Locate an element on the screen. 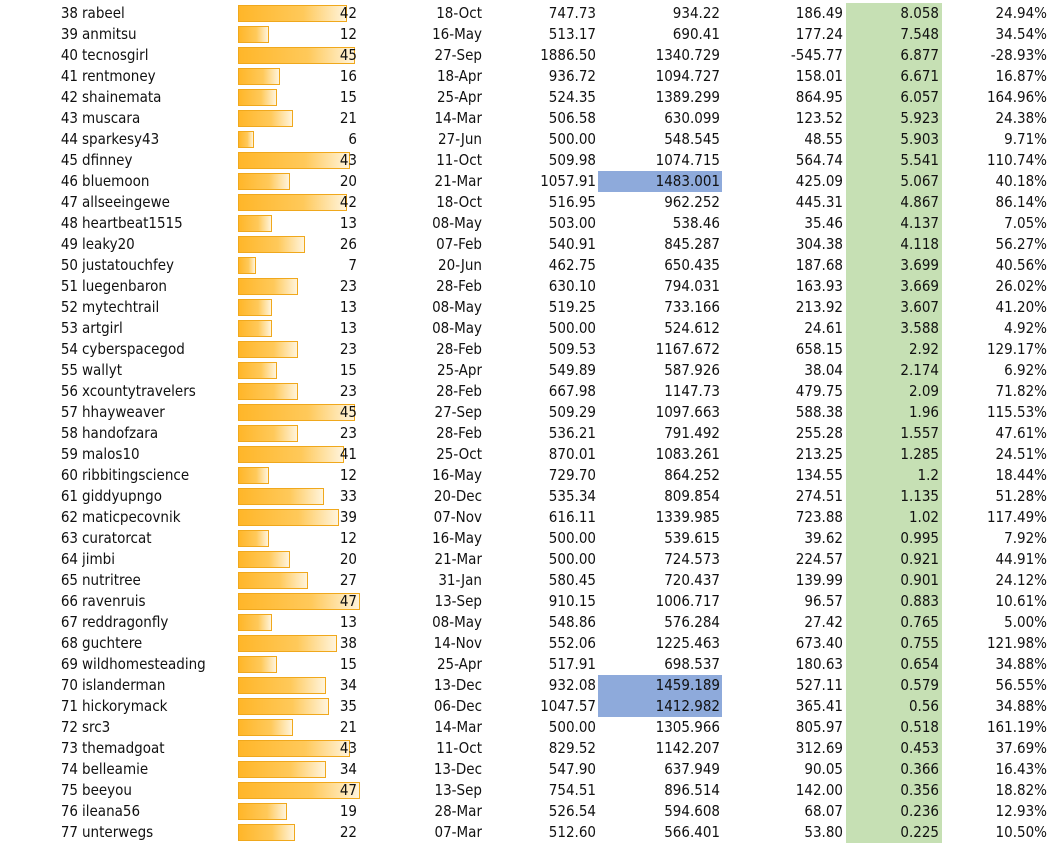  rate-cell: 5.903 is located at coordinates (894, 139).